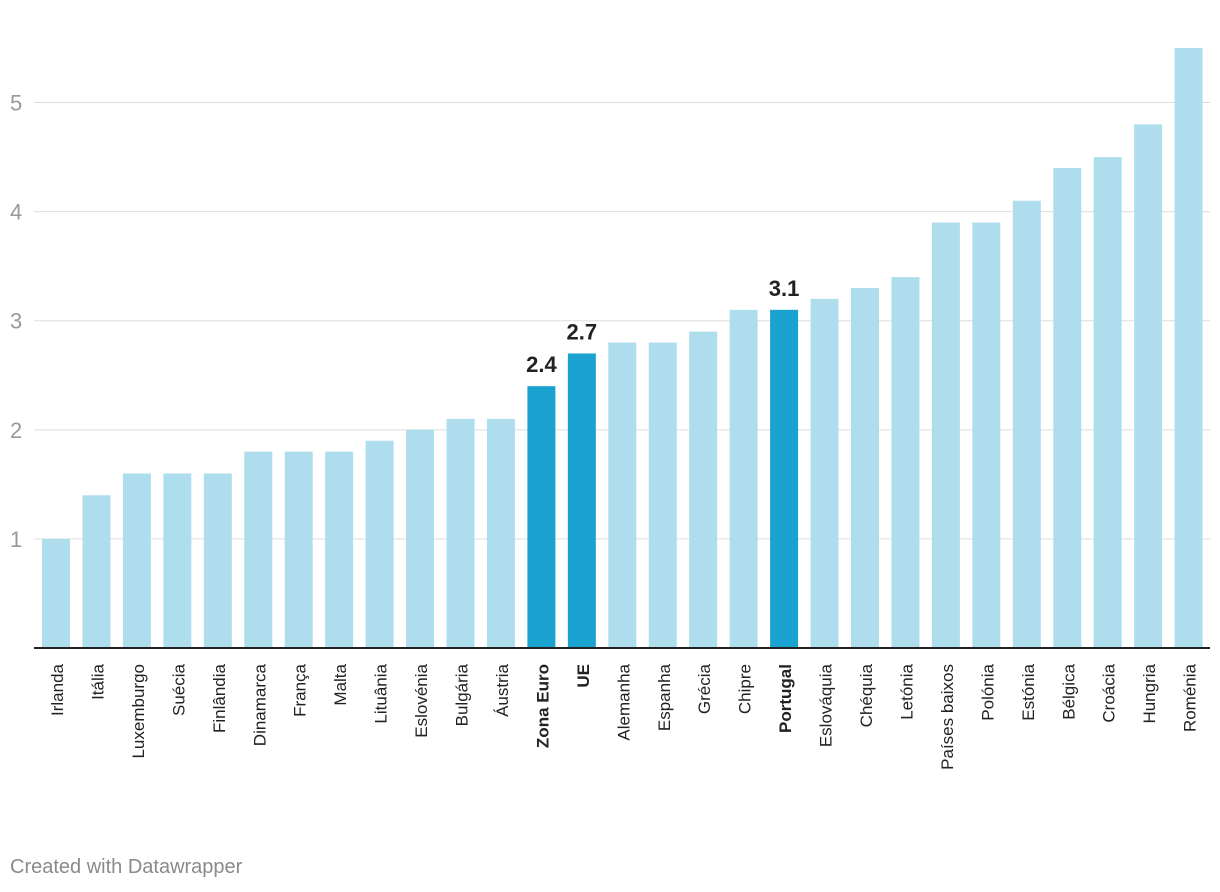 The image size is (1220, 892). What do you see at coordinates (704, 688) in the screenshot?
I see `x-tick-label-16: Grécia` at bounding box center [704, 688].